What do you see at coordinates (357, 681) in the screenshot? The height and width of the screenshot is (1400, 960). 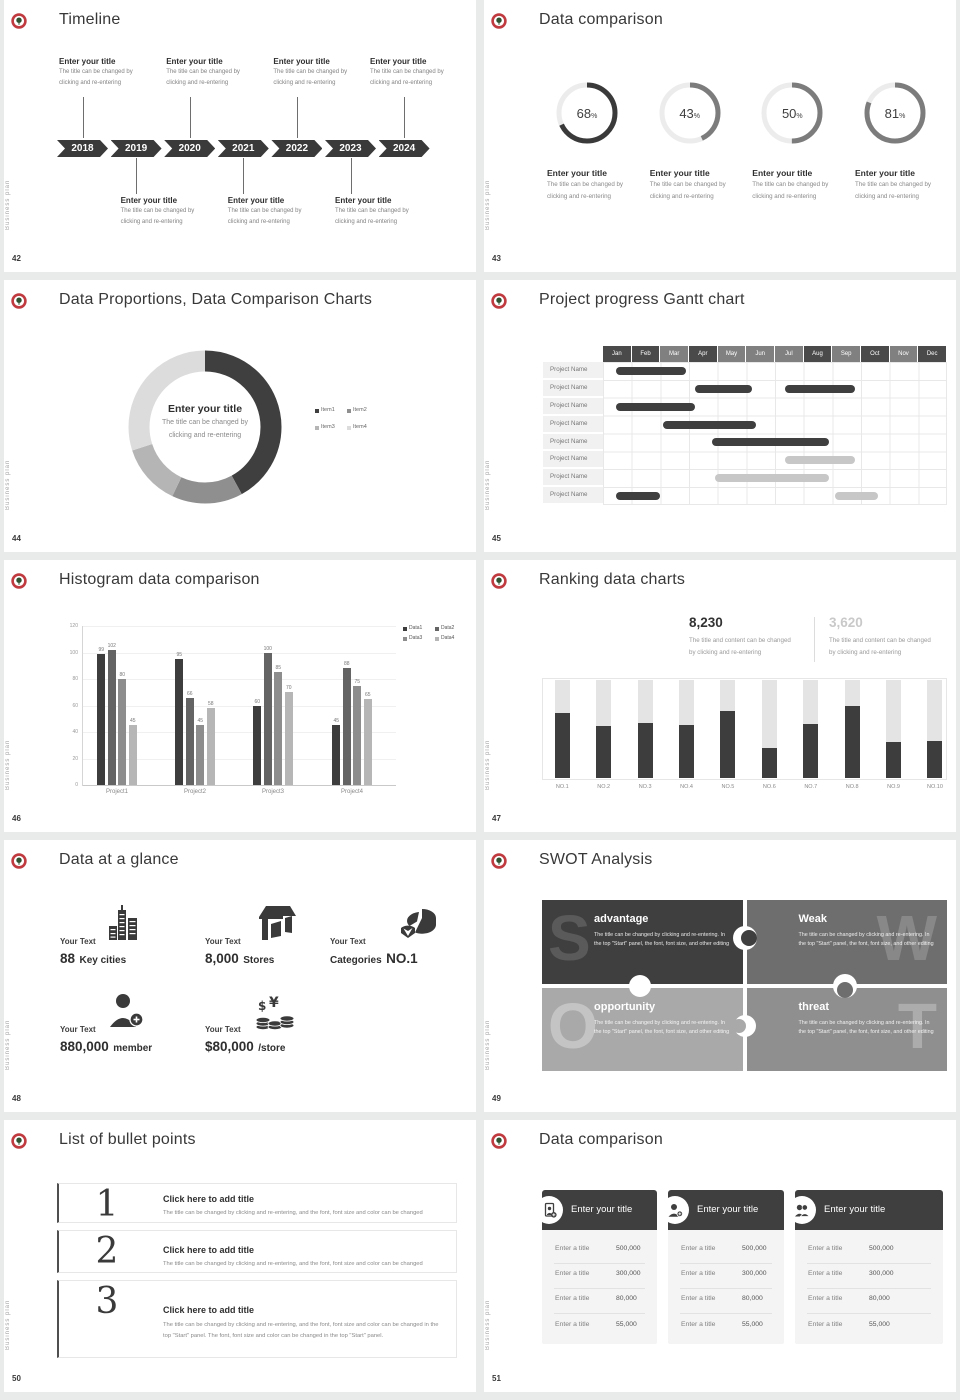 I see `bar-value-label: 75` at bounding box center [357, 681].